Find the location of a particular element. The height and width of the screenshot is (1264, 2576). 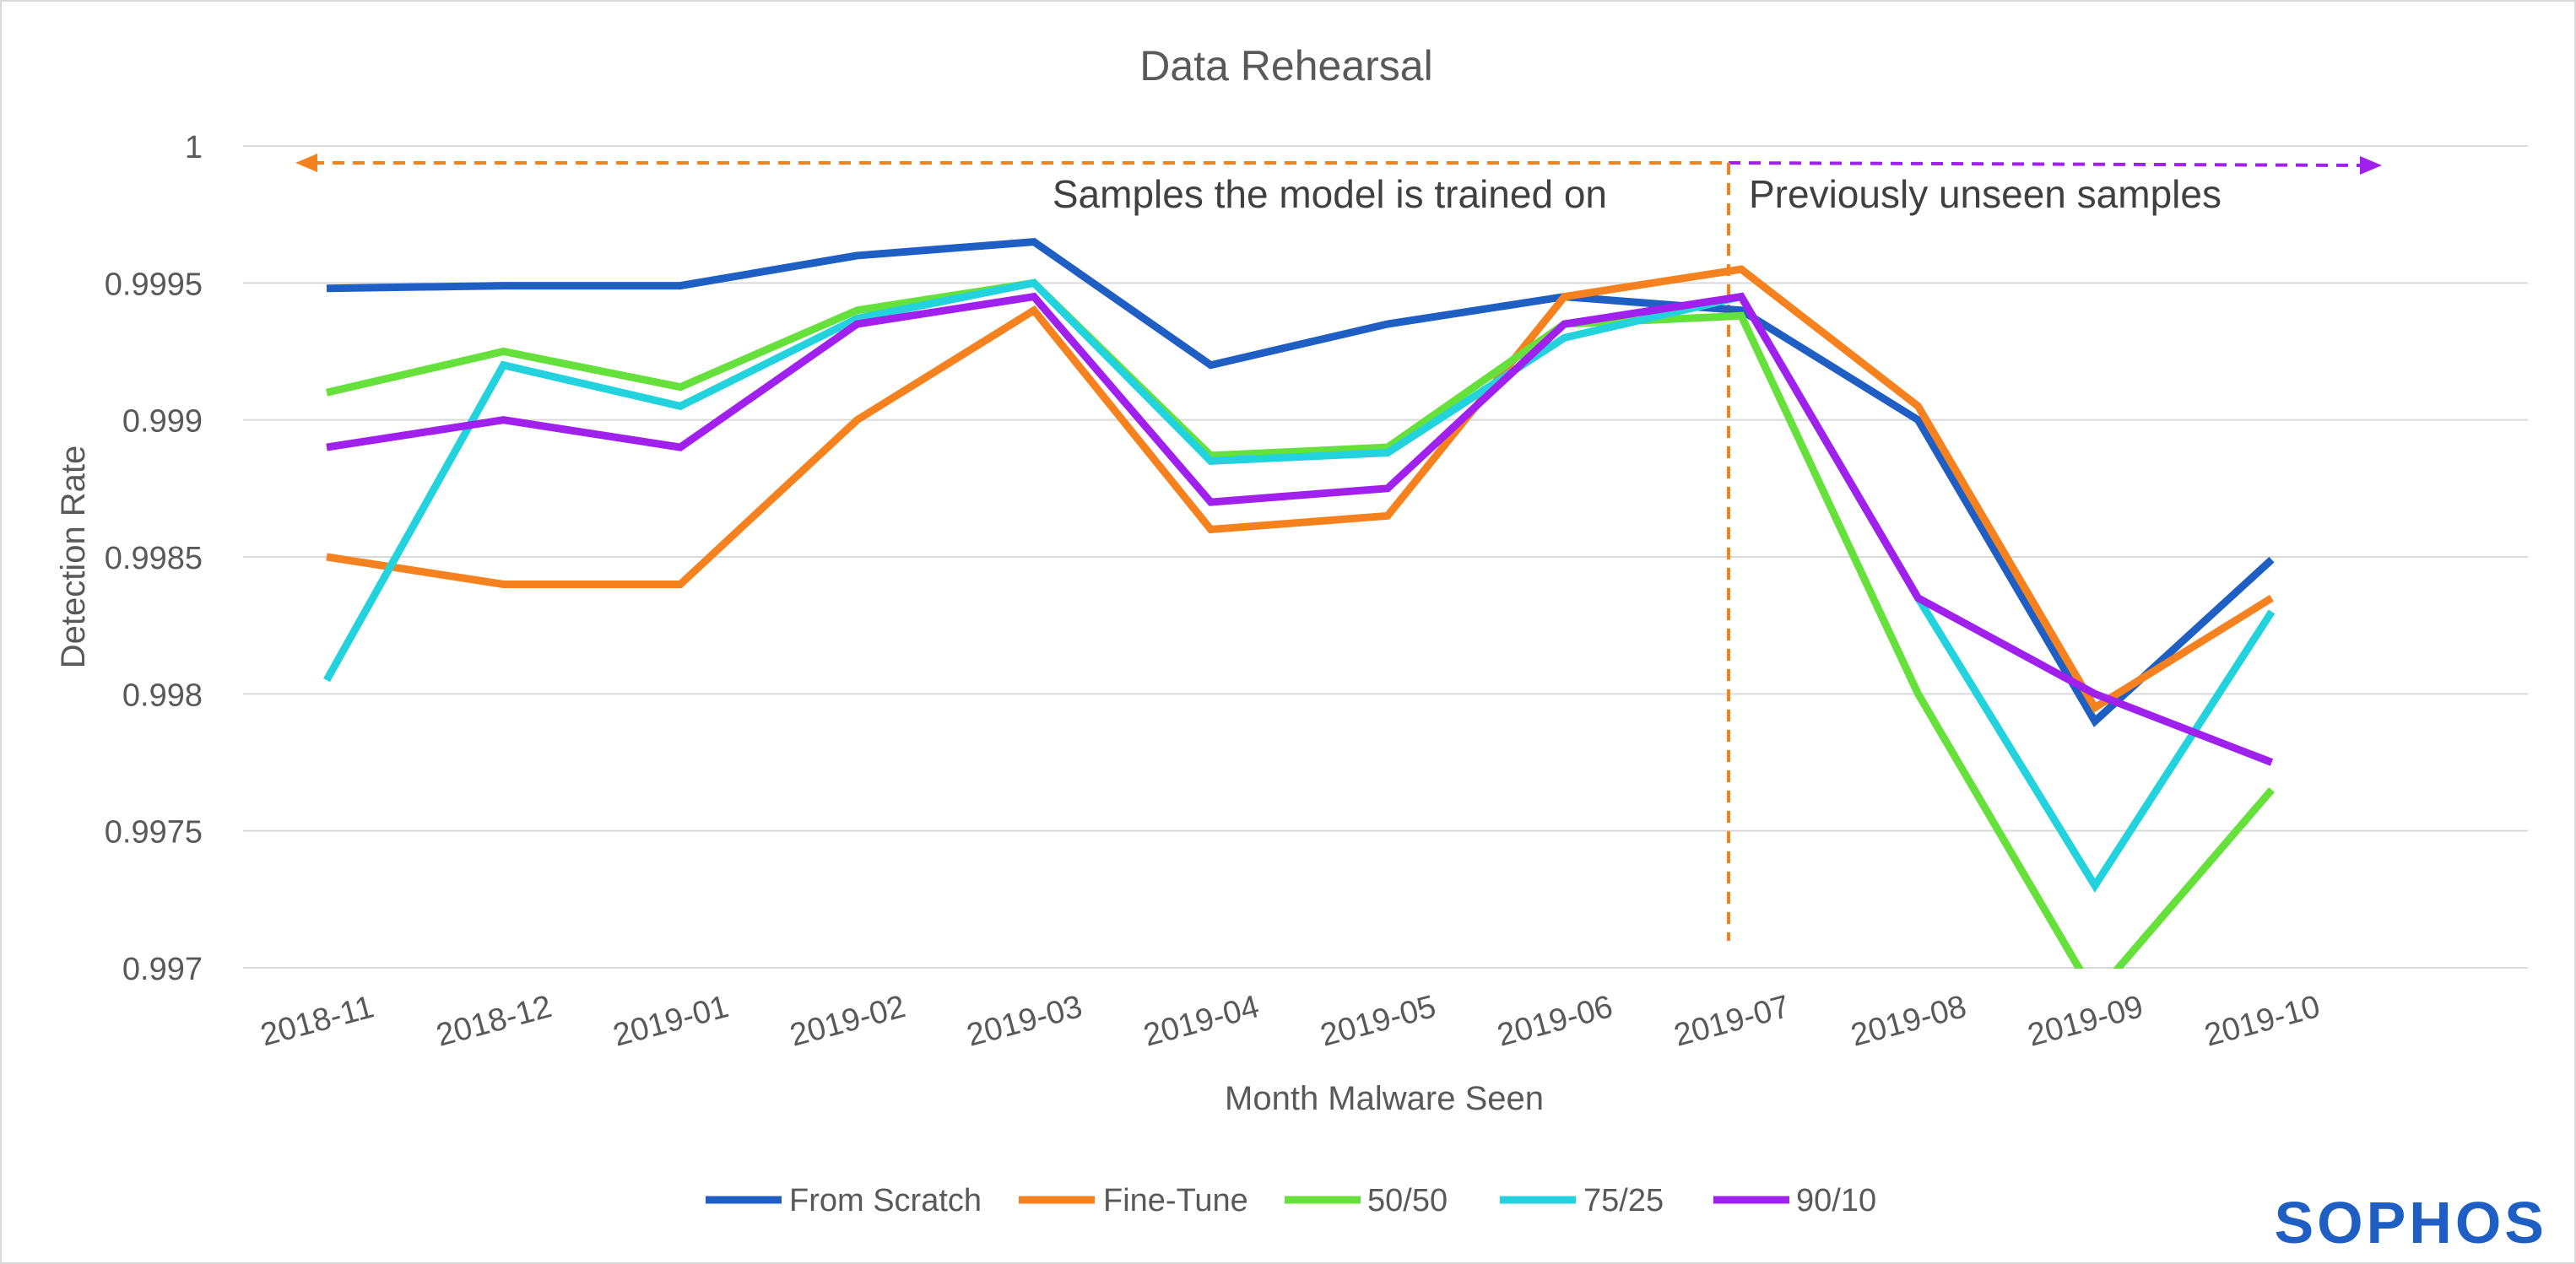

y-tick-label: 0.9995 is located at coordinates (154, 285).